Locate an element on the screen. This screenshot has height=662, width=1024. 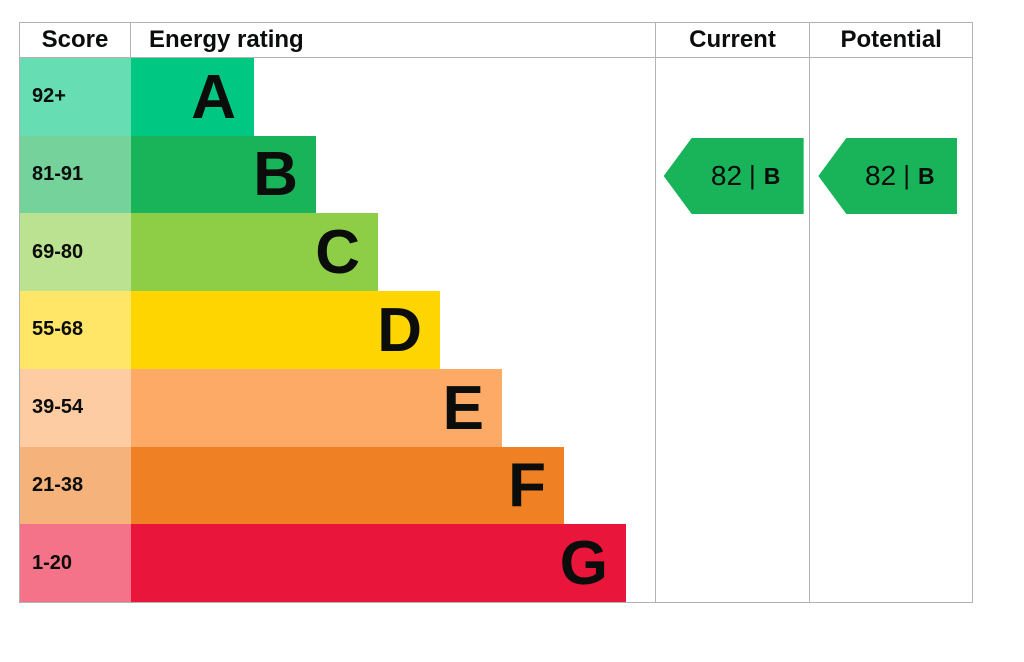
score-cell-c: 69-80 is located at coordinates (75, 252).